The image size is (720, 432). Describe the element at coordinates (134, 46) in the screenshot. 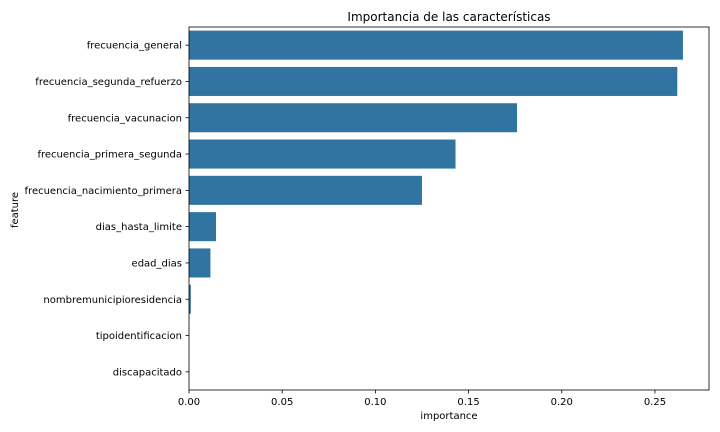

I see `category-label: frecuencia_general` at that location.